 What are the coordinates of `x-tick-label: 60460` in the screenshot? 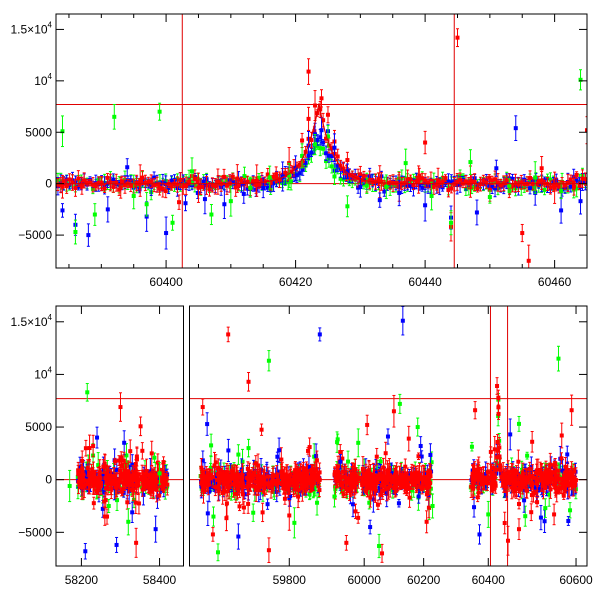 It's located at (555, 282).